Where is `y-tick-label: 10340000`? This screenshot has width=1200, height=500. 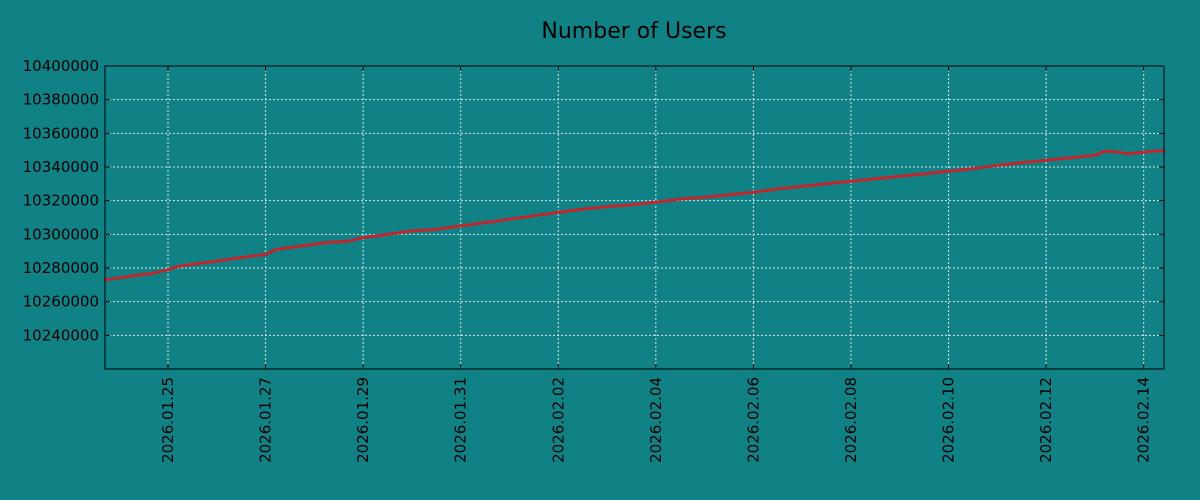
y-tick-label: 10340000 is located at coordinates (61, 167).